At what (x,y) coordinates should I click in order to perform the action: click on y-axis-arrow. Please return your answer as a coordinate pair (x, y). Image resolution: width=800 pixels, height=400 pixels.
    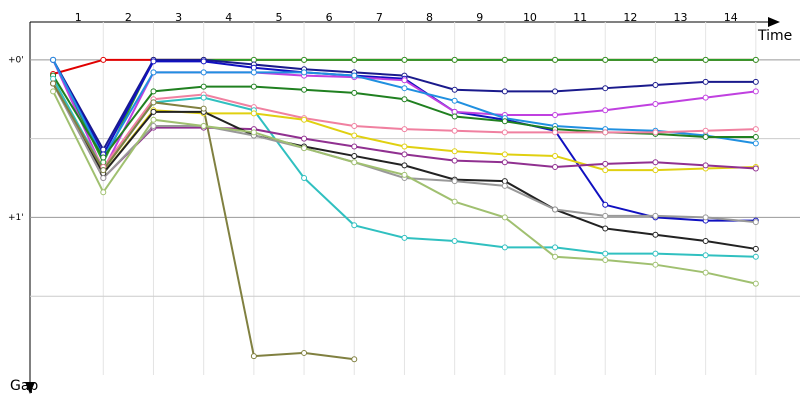
    Looking at the image, I should click on (30, 388).